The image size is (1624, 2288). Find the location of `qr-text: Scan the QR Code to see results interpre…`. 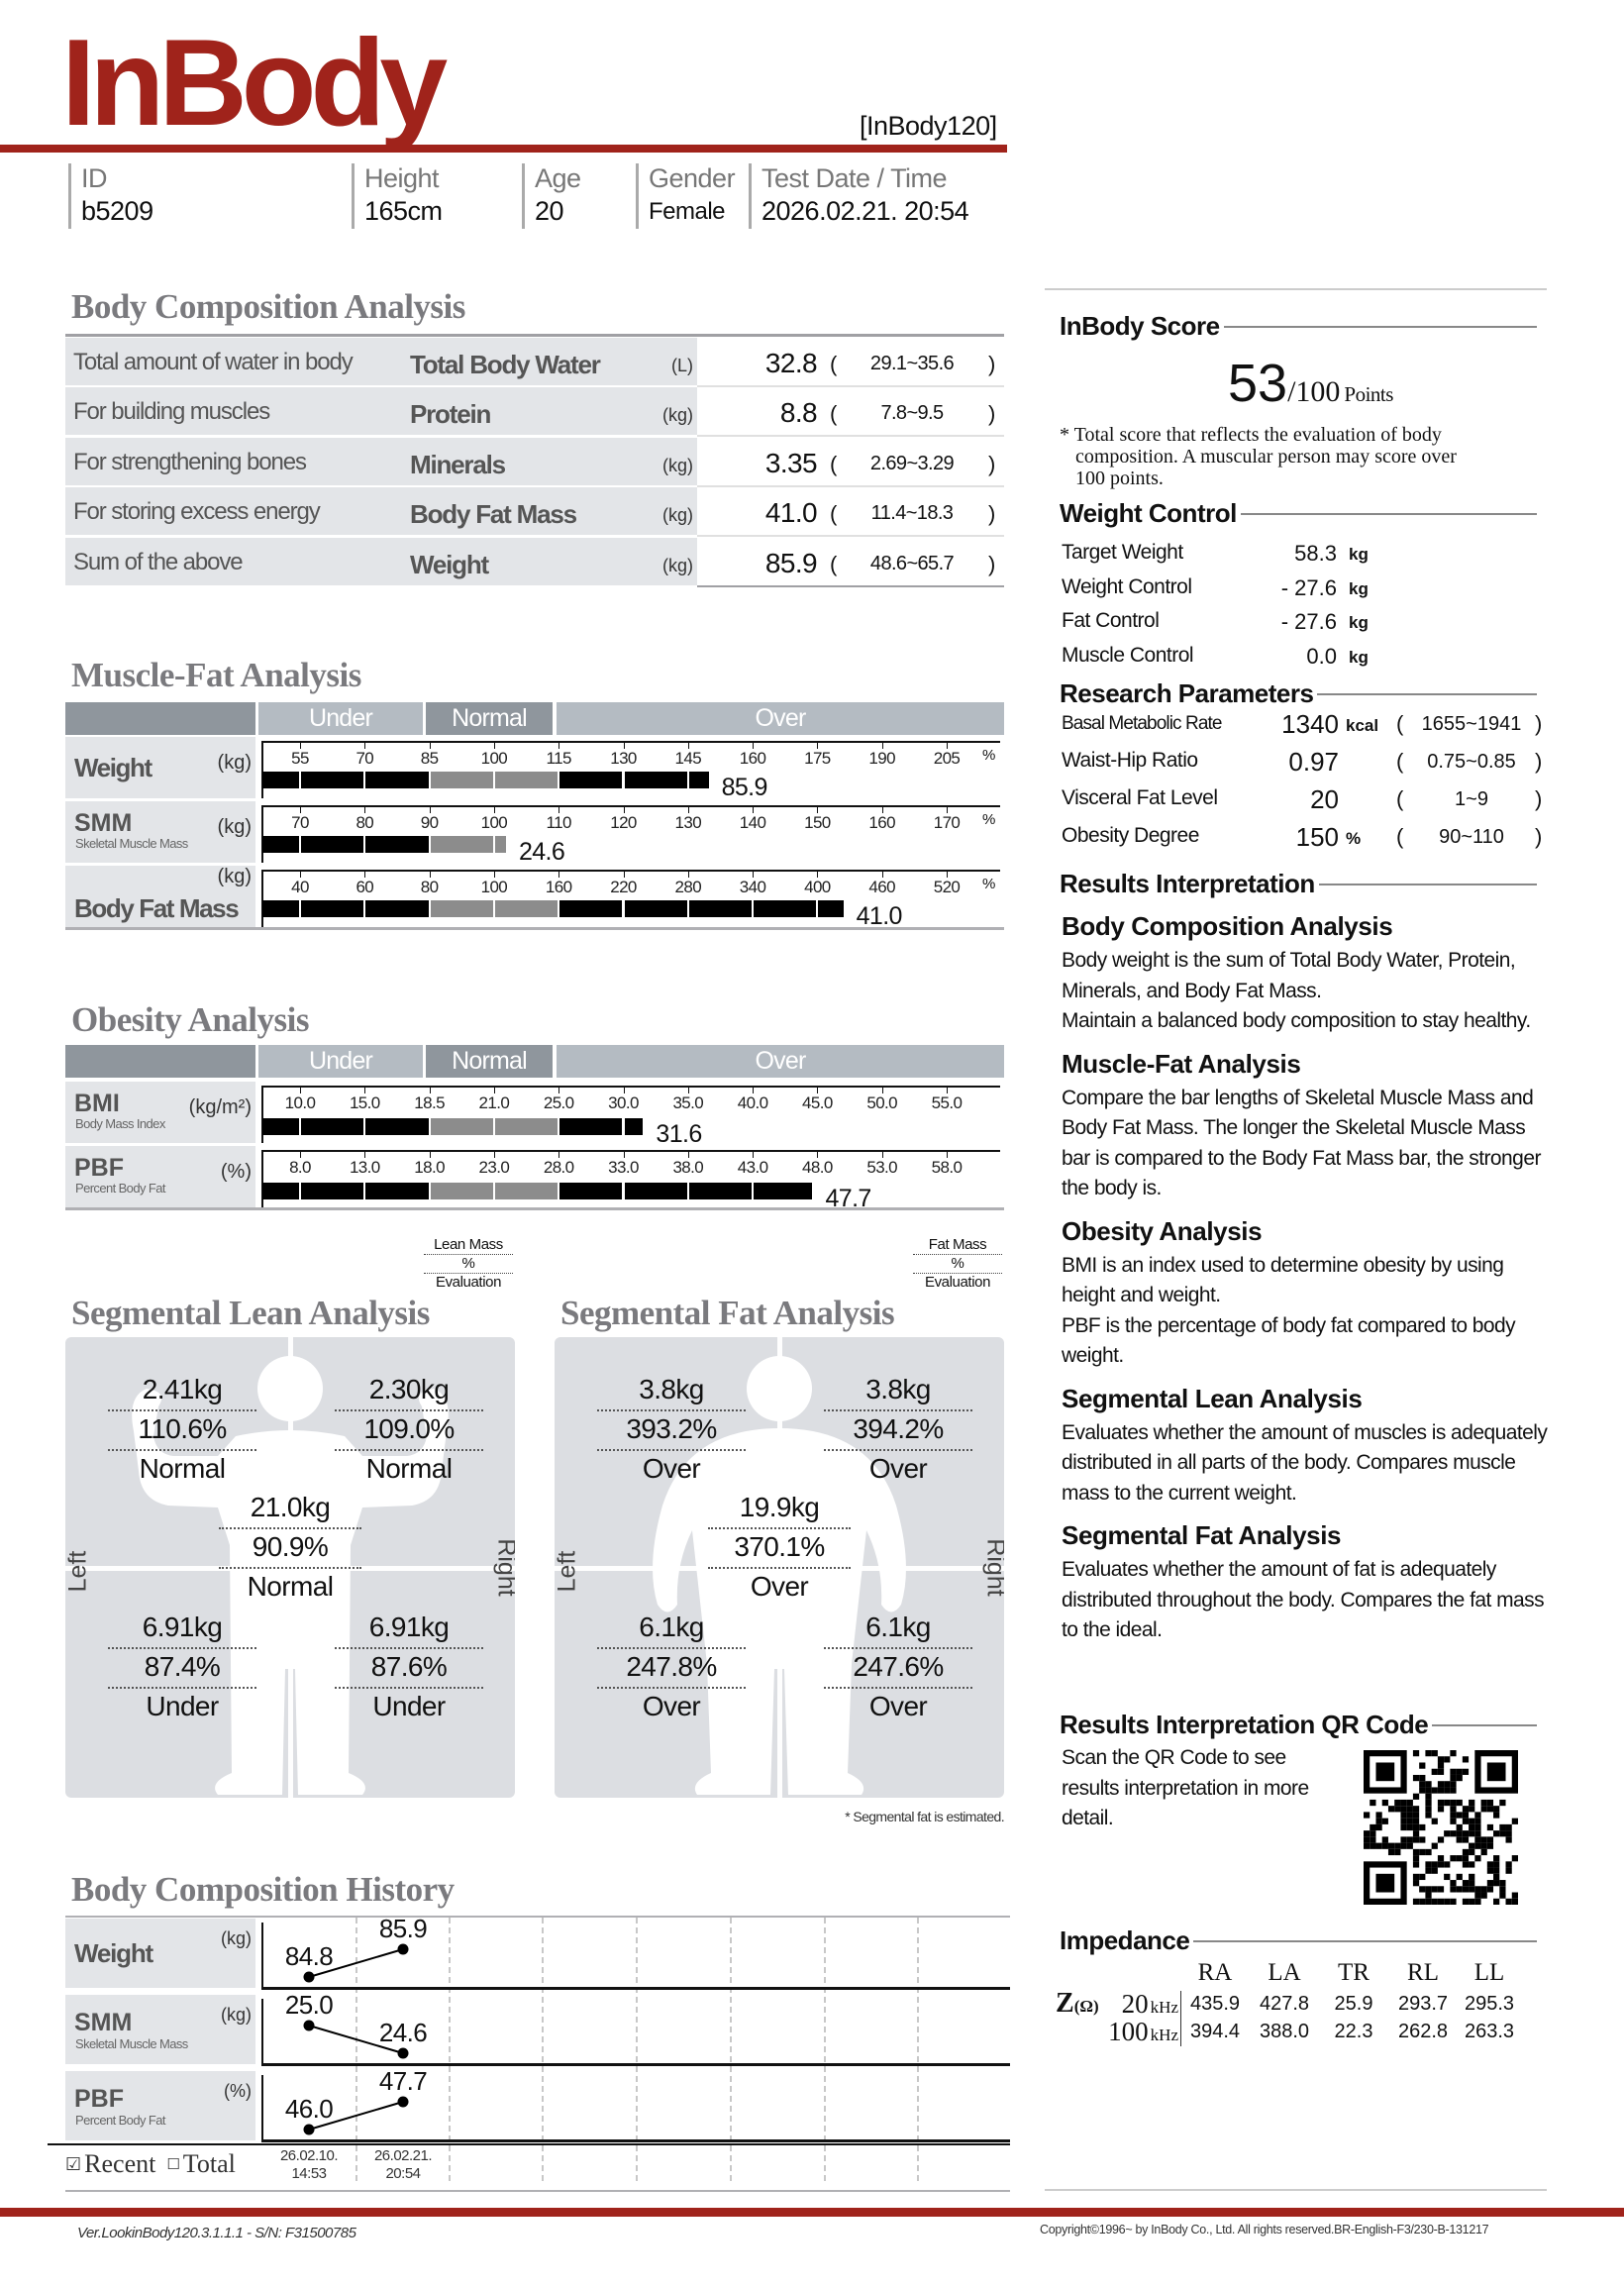

qr-text: Scan the QR Code to see results interpre… is located at coordinates (1185, 1787).